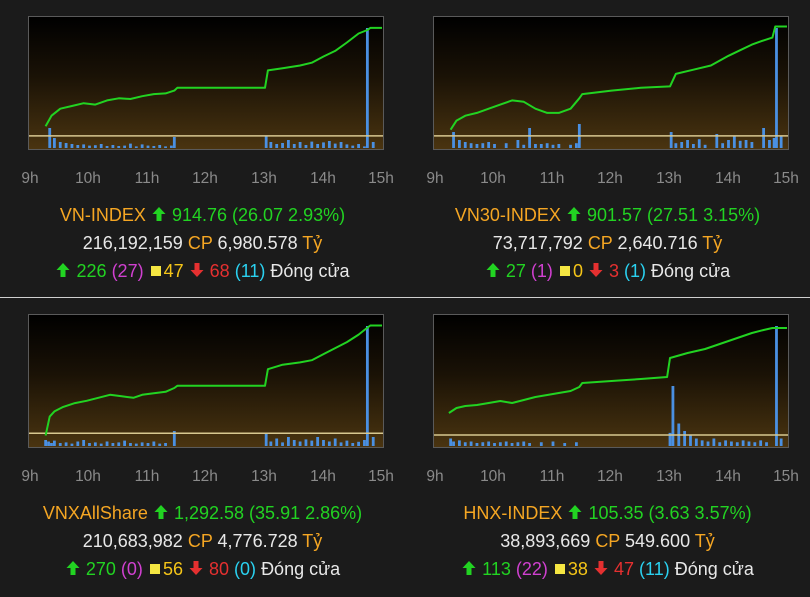 Image resolution: width=810 pixels, height=597 pixels. I want to click on decliners-count: 3, so click(613, 271).